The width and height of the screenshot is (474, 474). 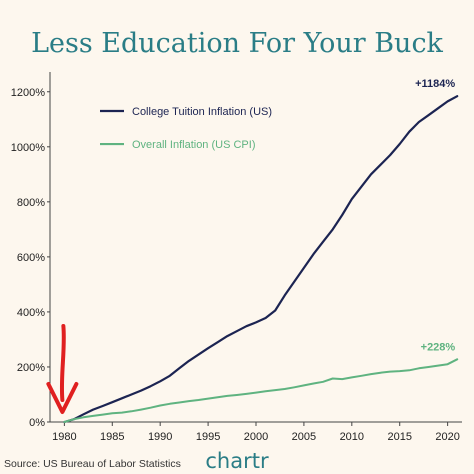 What do you see at coordinates (399, 437) in the screenshot?
I see `x-tick-label: 2015` at bounding box center [399, 437].